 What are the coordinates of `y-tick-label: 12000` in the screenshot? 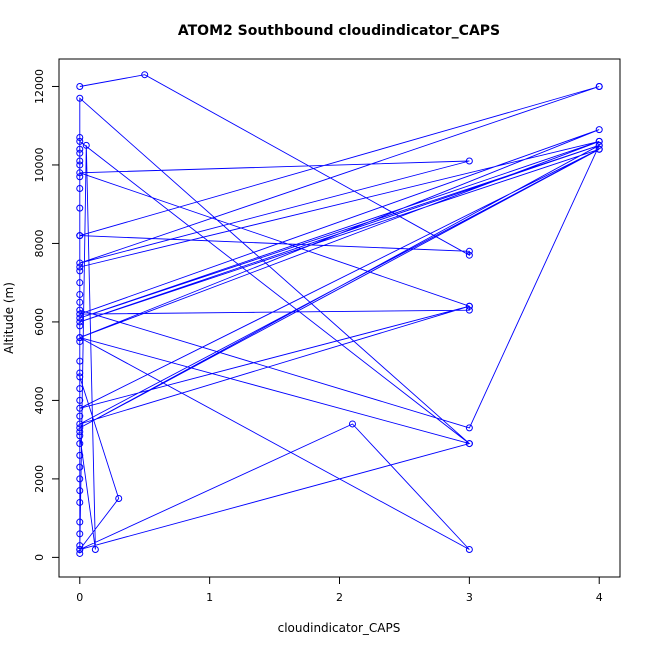 It's located at (39, 86).